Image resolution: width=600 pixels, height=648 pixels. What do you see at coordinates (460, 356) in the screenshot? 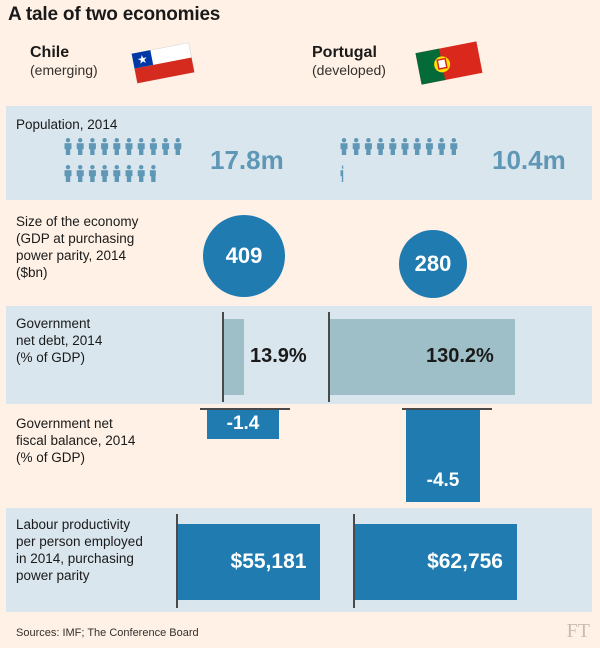
I see `portugal-debt-value: 130.2%` at bounding box center [460, 356].